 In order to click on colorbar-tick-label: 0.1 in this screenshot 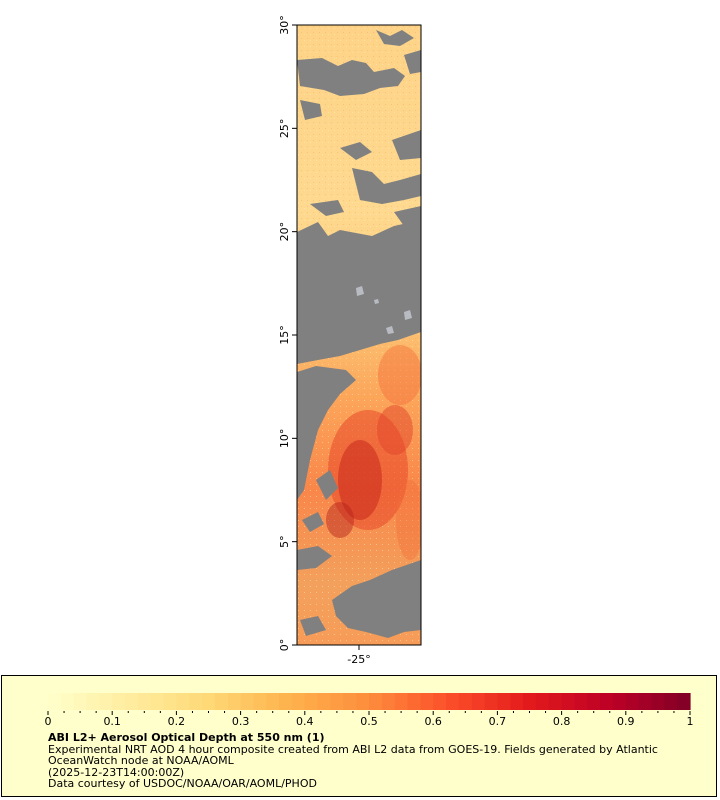, I will do `click(112, 721)`.